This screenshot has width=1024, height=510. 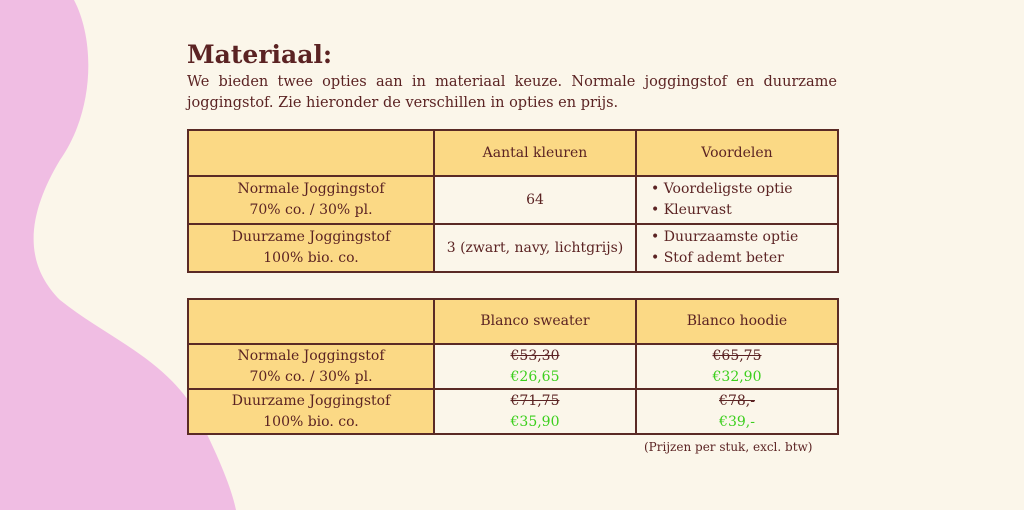 What do you see at coordinates (535, 200) in the screenshot?
I see `colors-cell: 64` at bounding box center [535, 200].